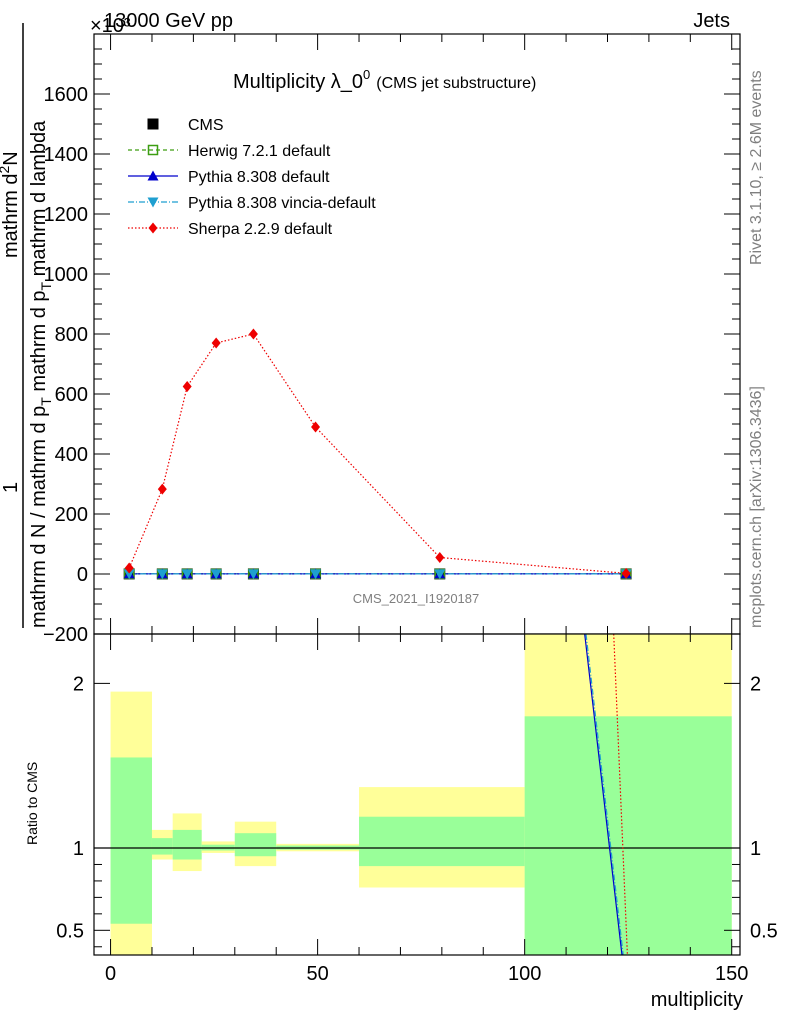 The height and width of the screenshot is (1024, 786). Describe the element at coordinates (756, 167) in the screenshot. I see `rivet-label: Rivet 3.1.10, ≥ 2.6M events` at that location.